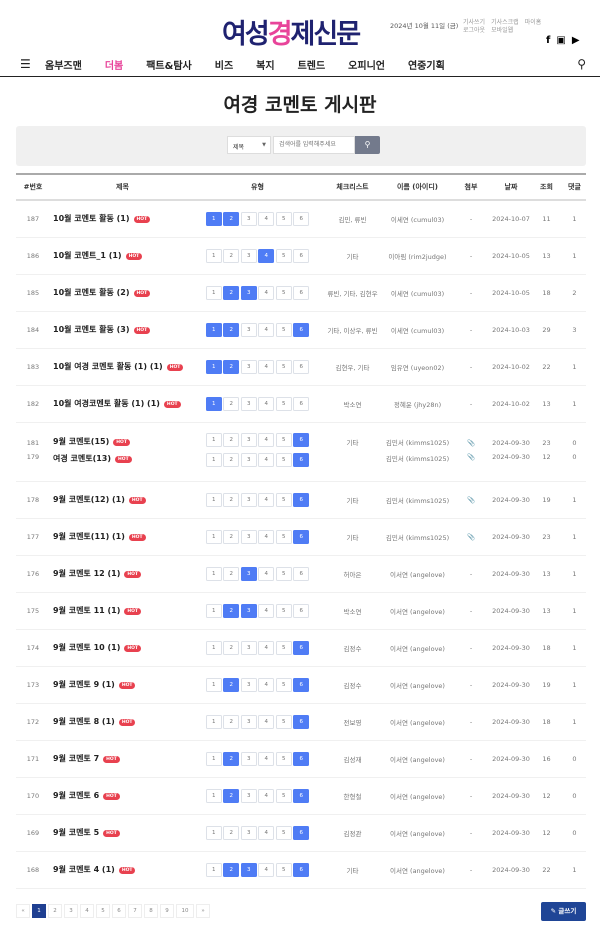  I want to click on scrap-link: 기사스크랩, so click(505, 22).